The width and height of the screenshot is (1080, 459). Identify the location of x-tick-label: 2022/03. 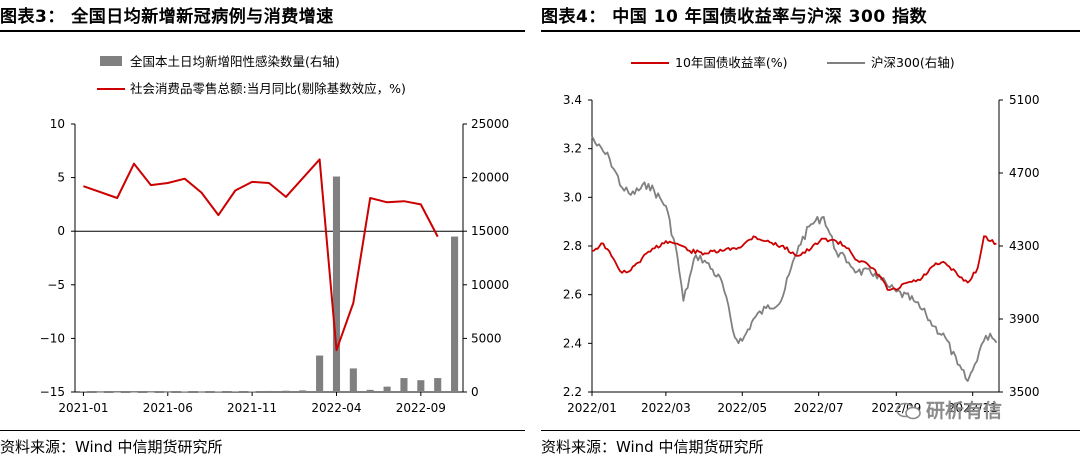
(666, 408).